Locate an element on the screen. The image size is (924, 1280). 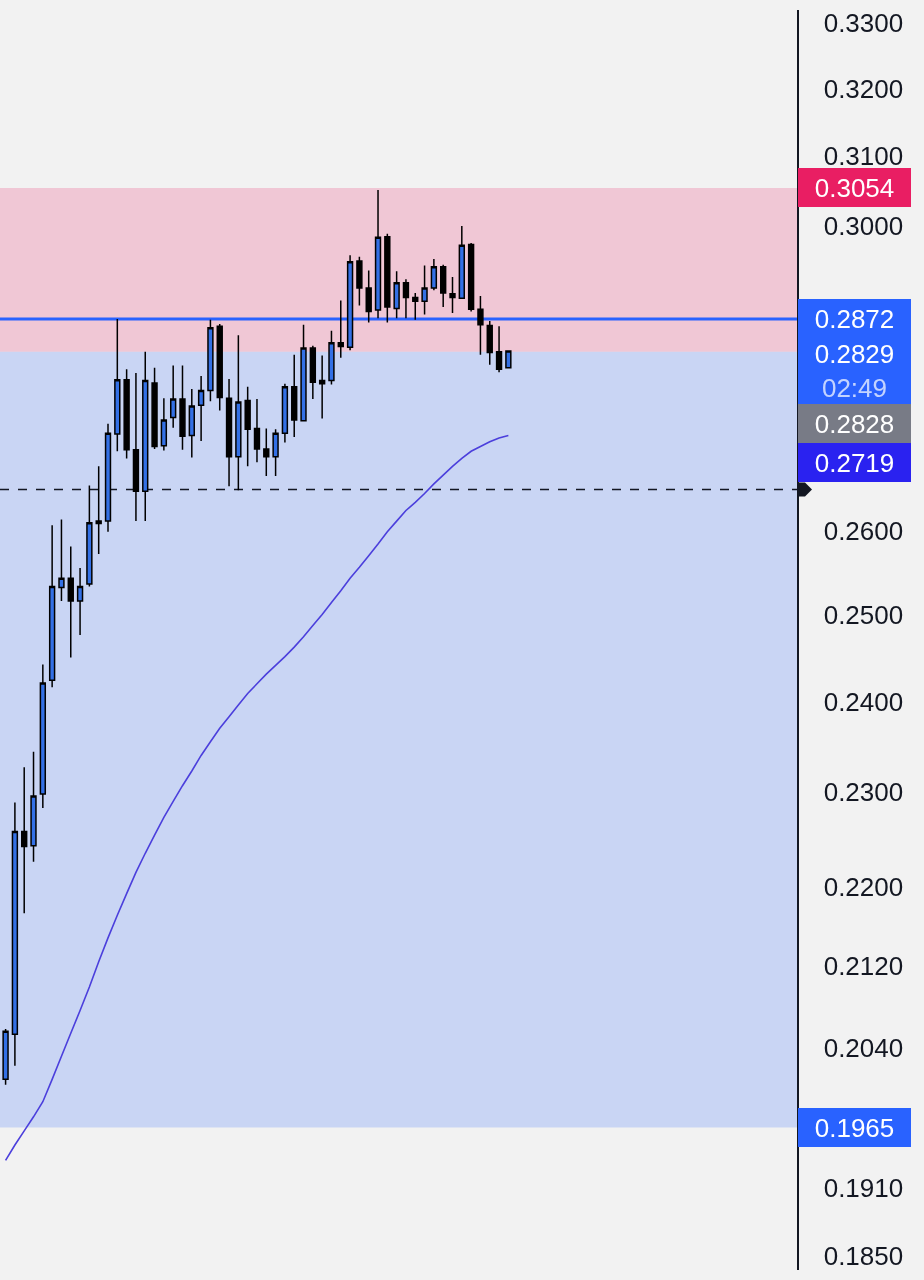
band-label: 0.3054 is located at coordinates (854, 187).